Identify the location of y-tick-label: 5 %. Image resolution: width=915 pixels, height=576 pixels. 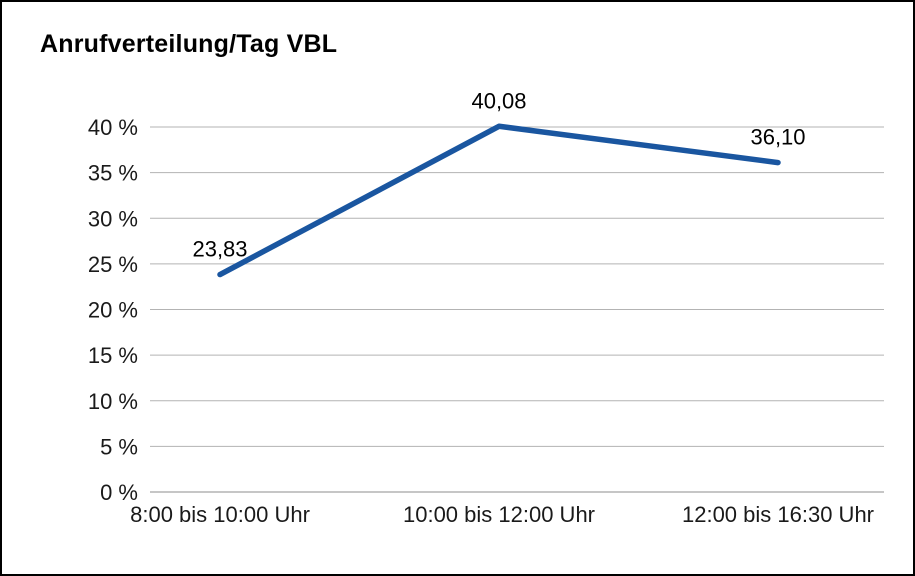
(119, 446).